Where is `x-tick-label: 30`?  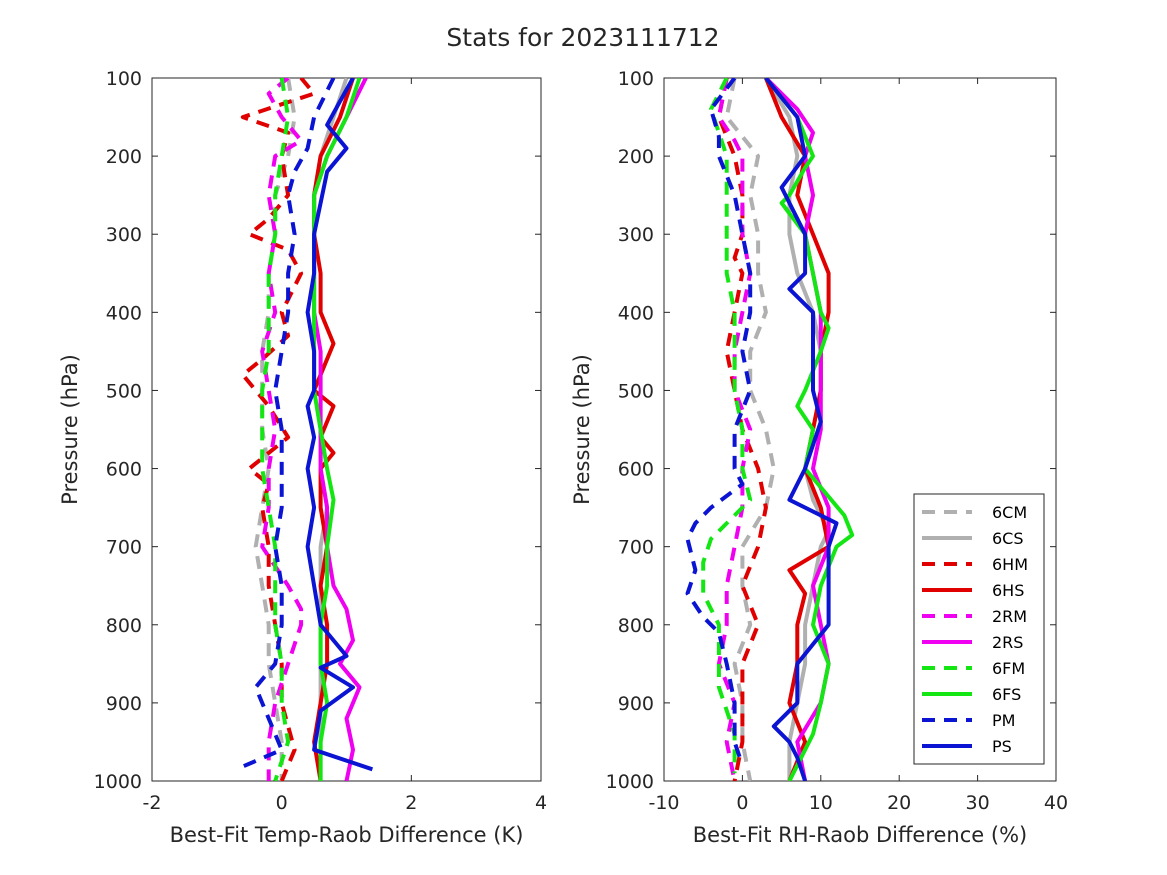 x-tick-label: 30 is located at coordinates (978, 803).